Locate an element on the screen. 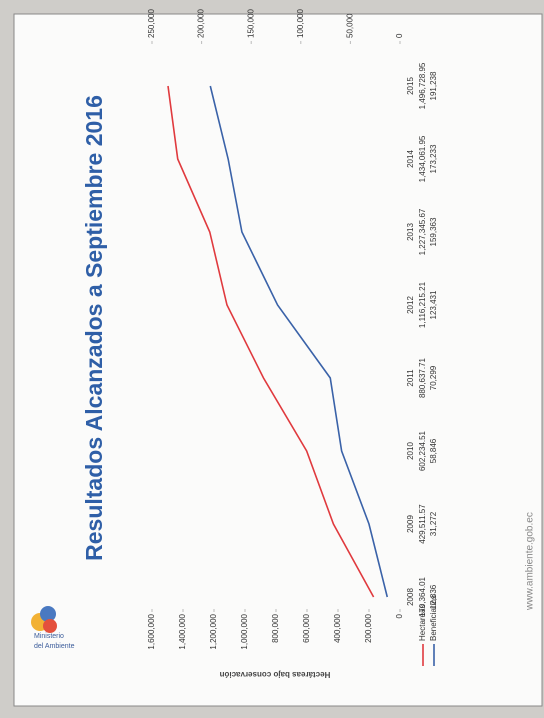 This screenshot has width=544, height=718. data-table-cell: 1,116,215.21 is located at coordinates (422, 304).